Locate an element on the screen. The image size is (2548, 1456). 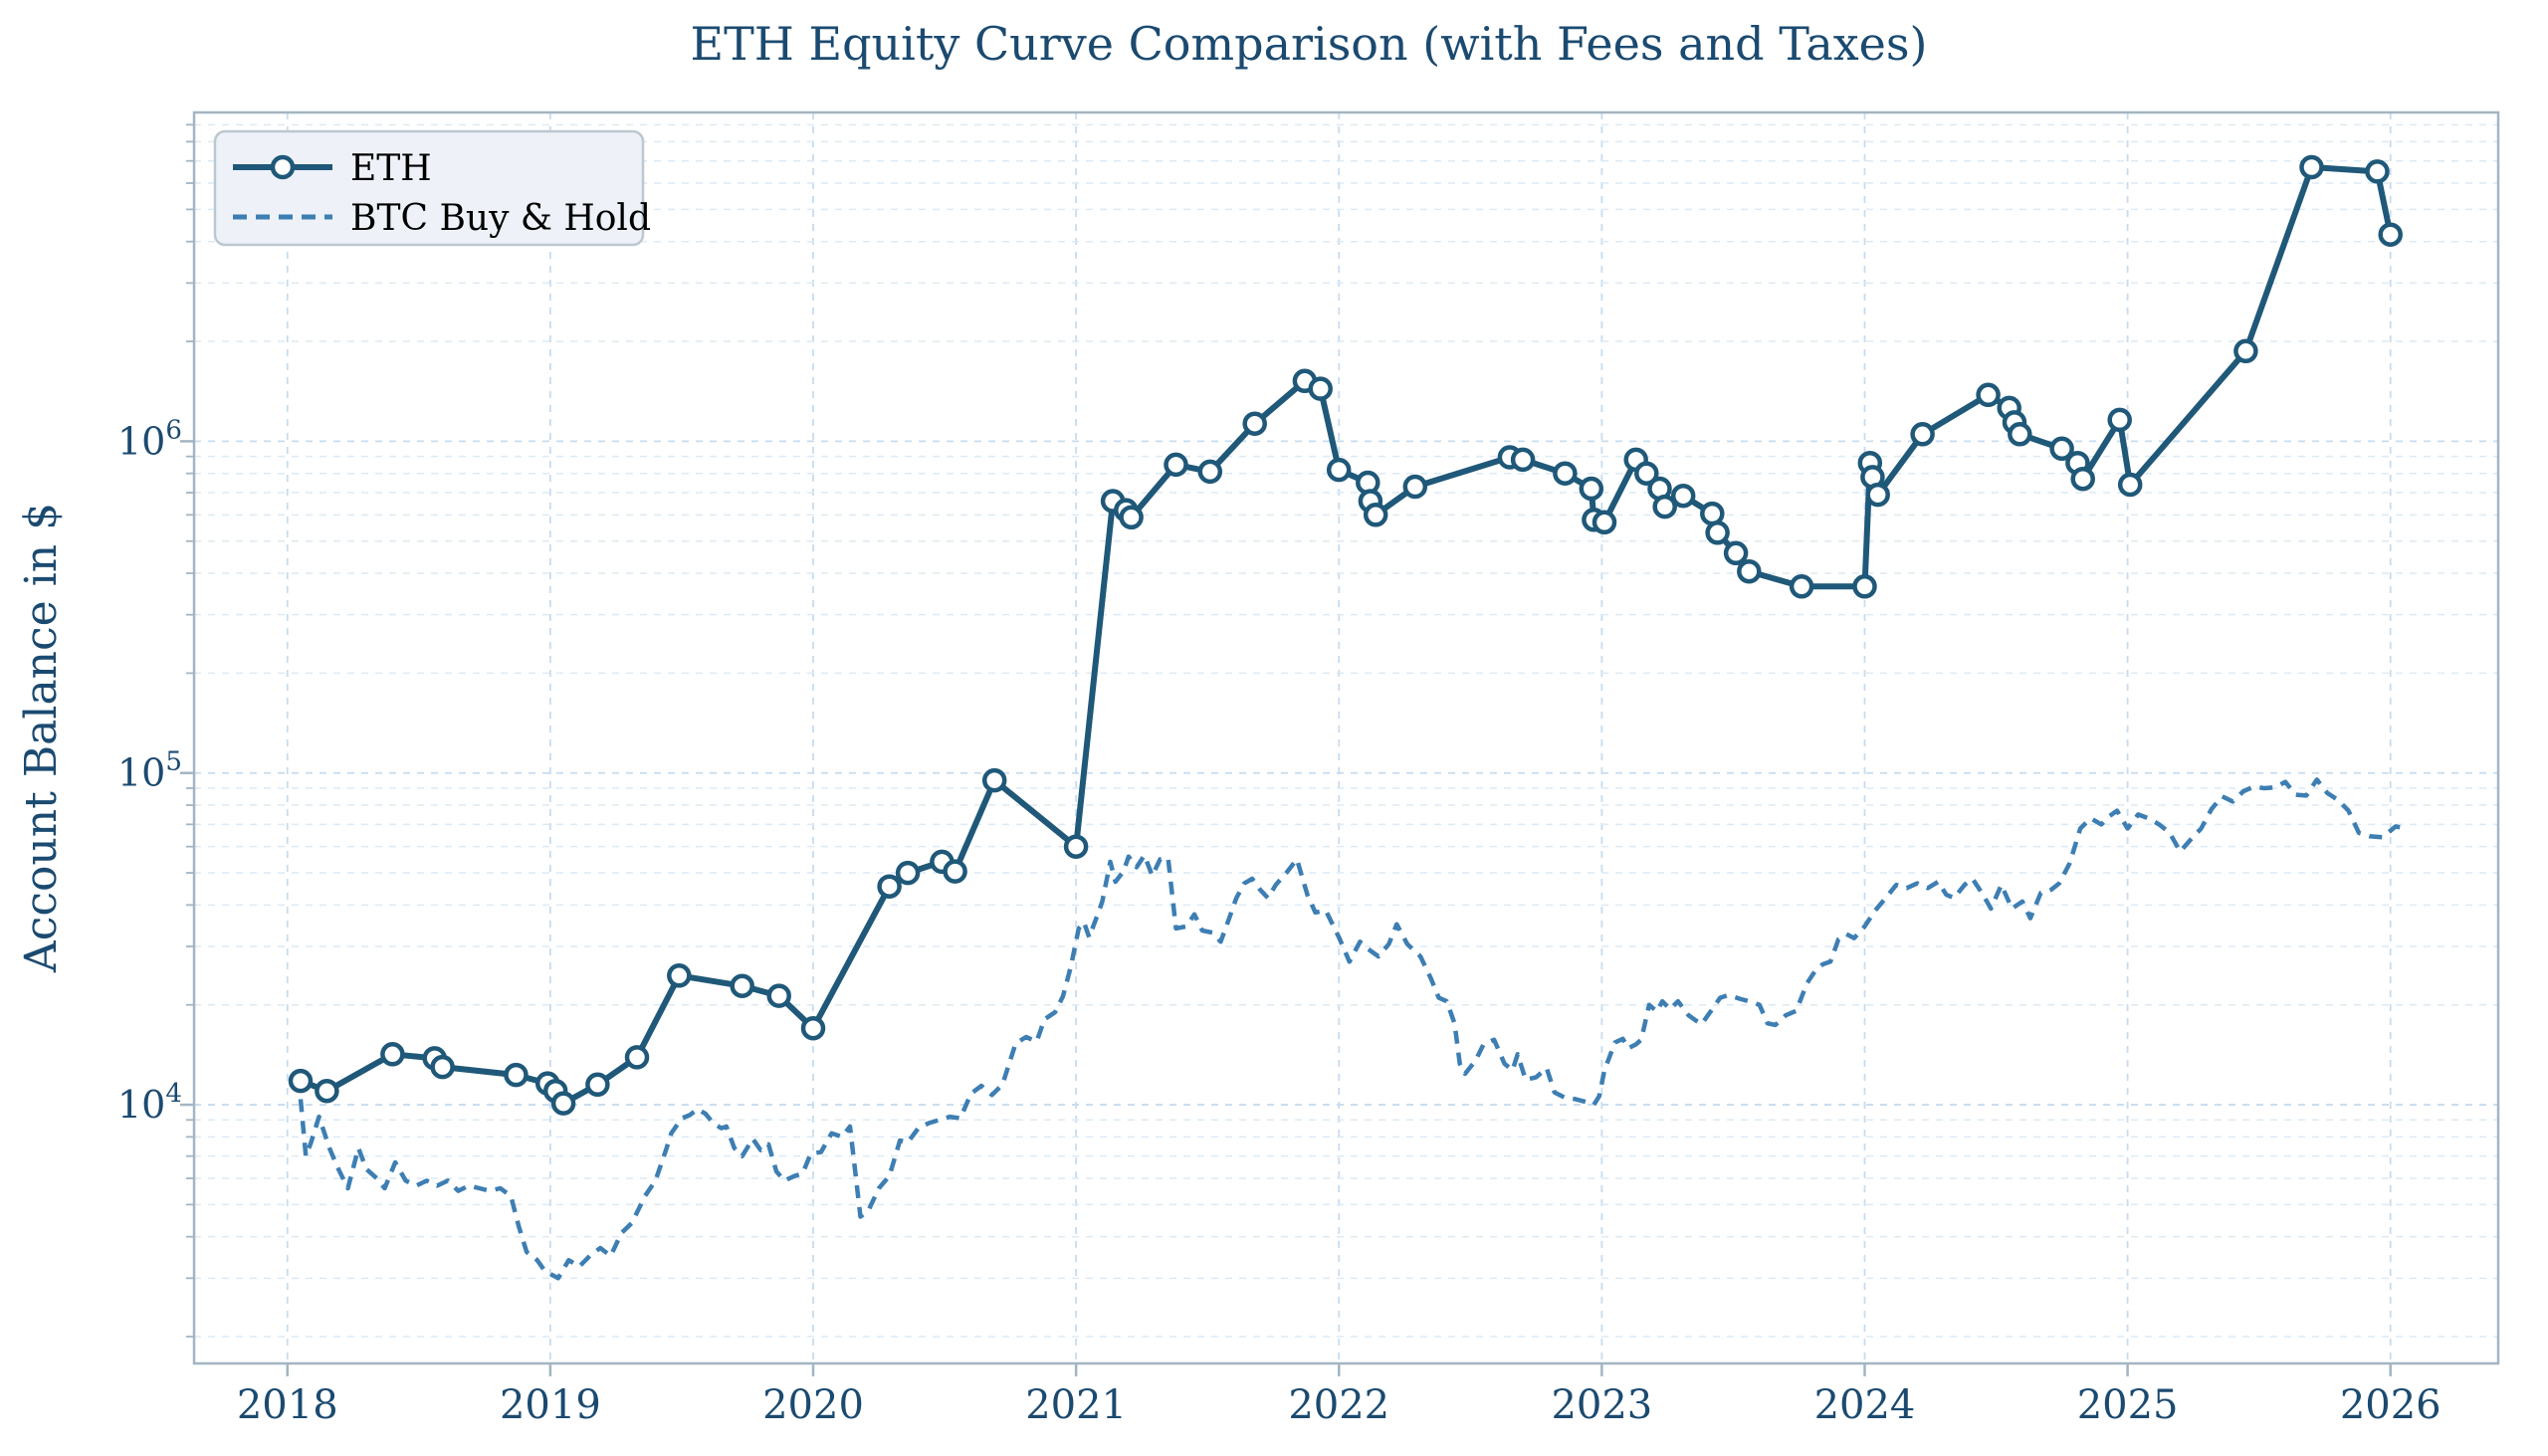
x-tick-label: 2022 is located at coordinates (1338, 1405).